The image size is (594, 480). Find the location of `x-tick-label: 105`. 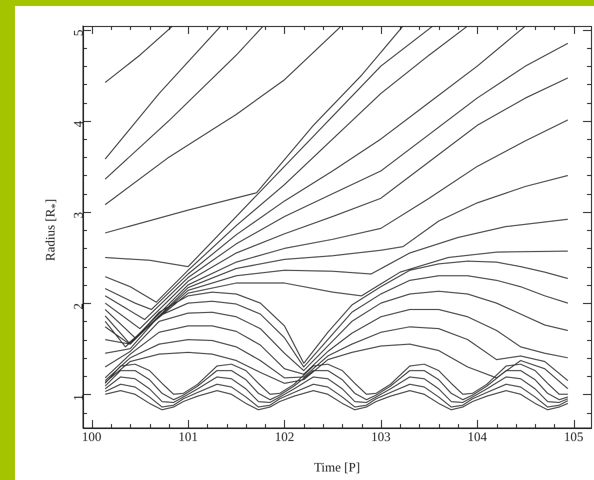

x-tick-label: 105 is located at coordinates (574, 436).